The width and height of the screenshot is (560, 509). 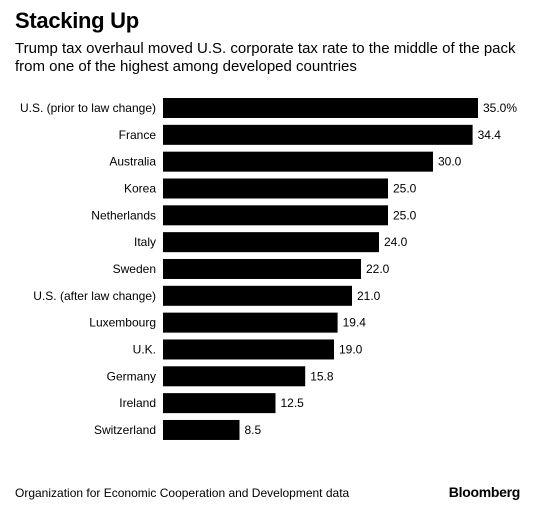 What do you see at coordinates (77, 20) in the screenshot?
I see `chart-title: Stacking Up` at bounding box center [77, 20].